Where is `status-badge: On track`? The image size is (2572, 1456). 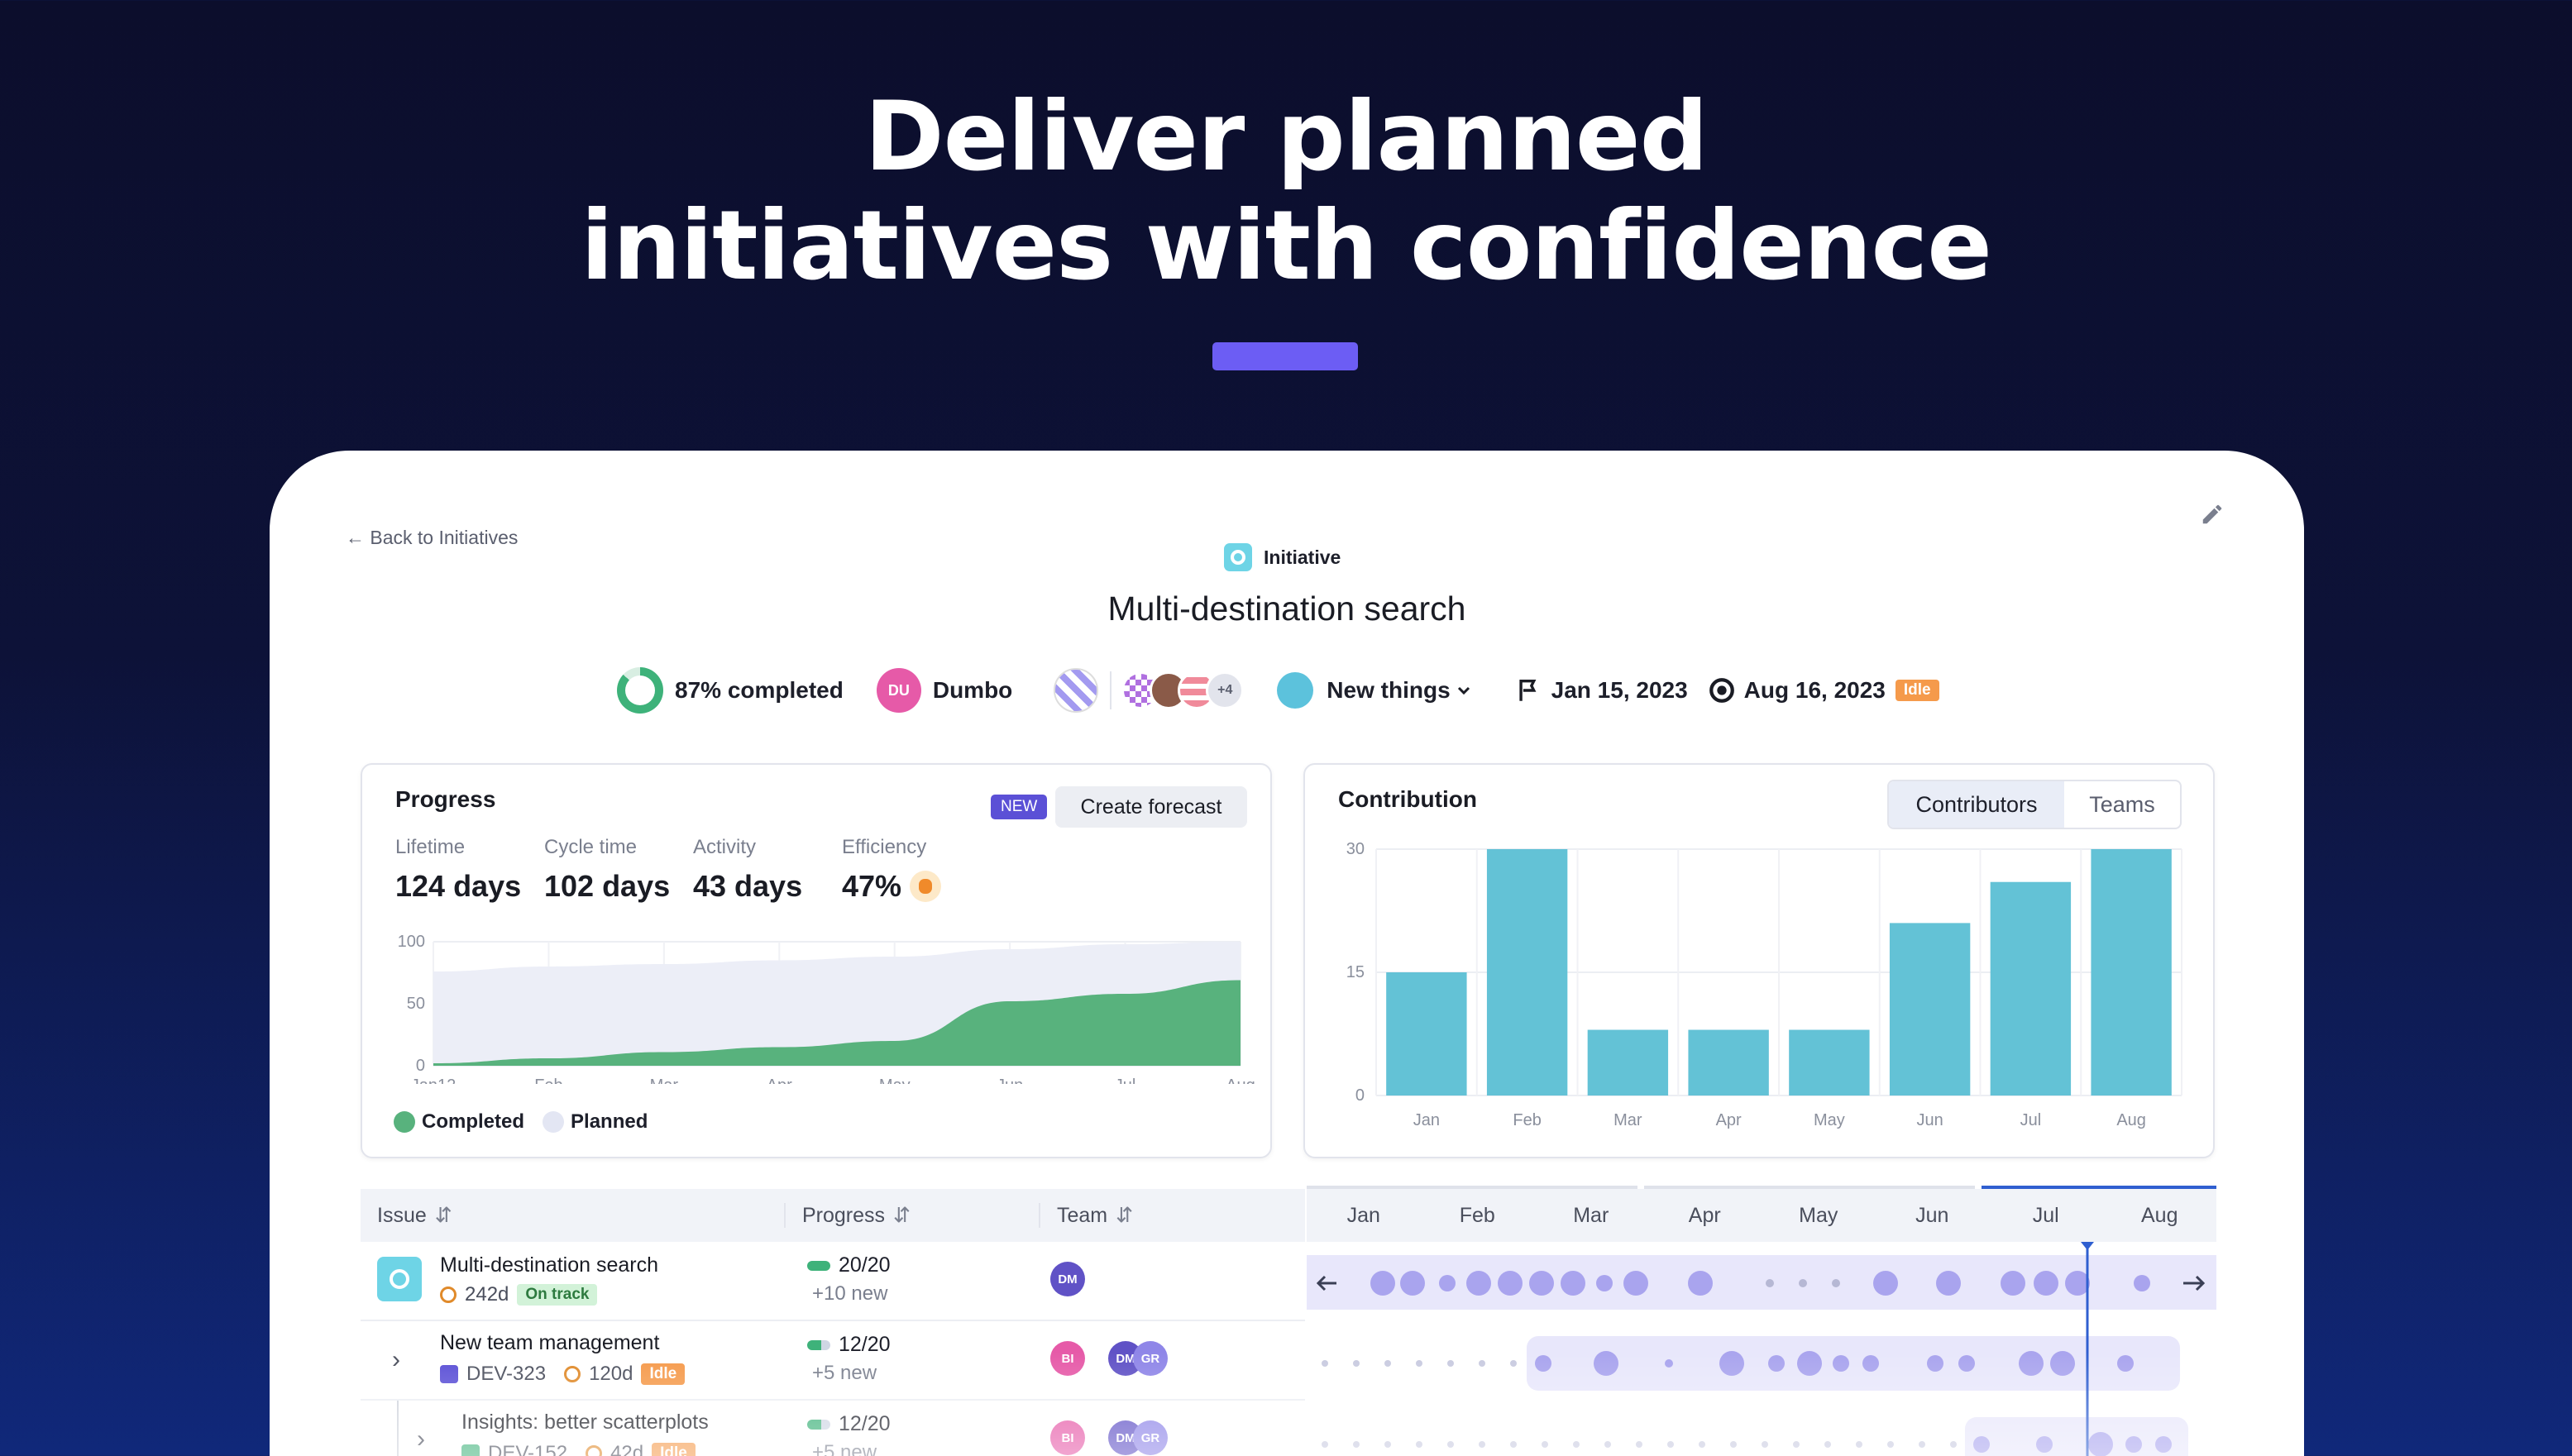
status-badge: On track is located at coordinates (557, 1295).